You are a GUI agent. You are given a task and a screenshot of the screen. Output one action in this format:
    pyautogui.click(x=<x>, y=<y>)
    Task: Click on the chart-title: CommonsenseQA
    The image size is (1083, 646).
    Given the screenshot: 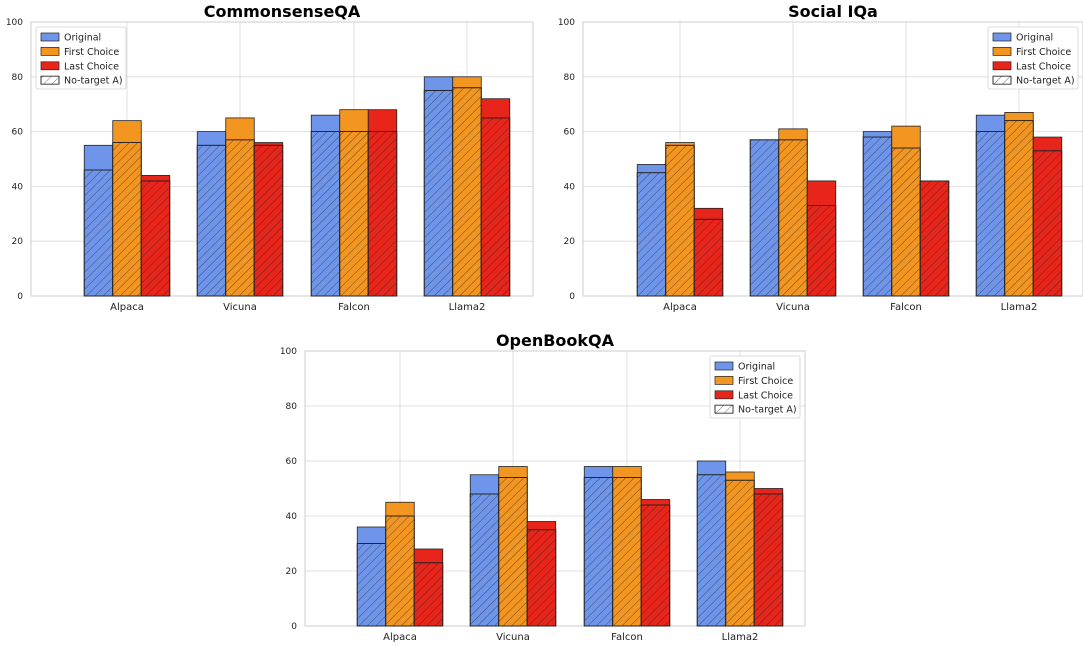 What is the action you would take?
    pyautogui.click(x=282, y=11)
    